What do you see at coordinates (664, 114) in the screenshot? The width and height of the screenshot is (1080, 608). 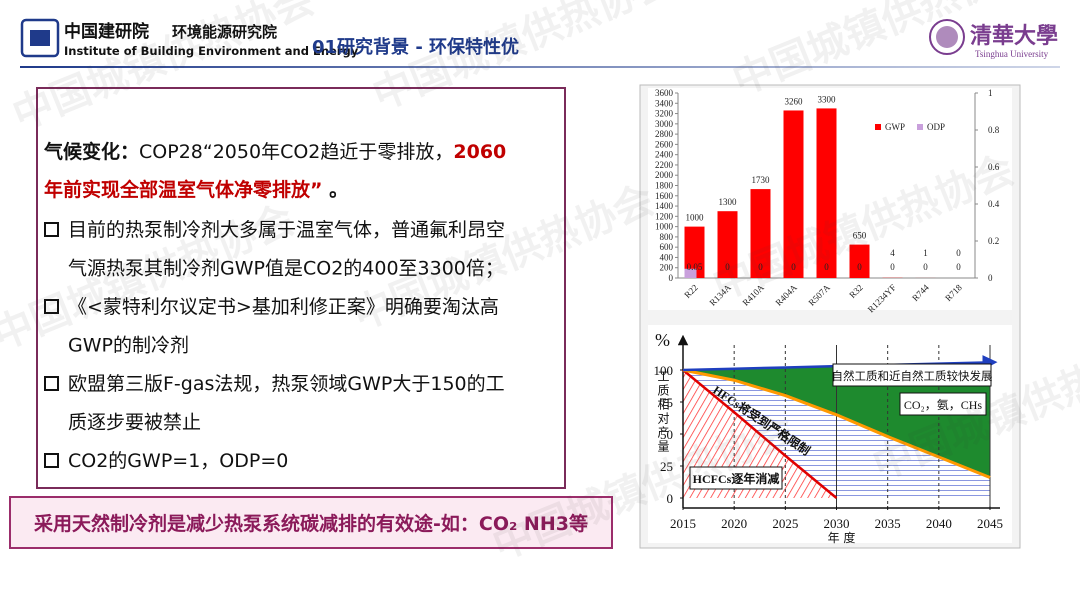 I see `y-tick-label: 3200` at bounding box center [664, 114].